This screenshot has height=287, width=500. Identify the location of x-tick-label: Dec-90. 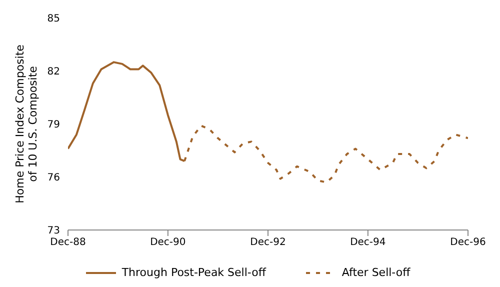
(168, 242).